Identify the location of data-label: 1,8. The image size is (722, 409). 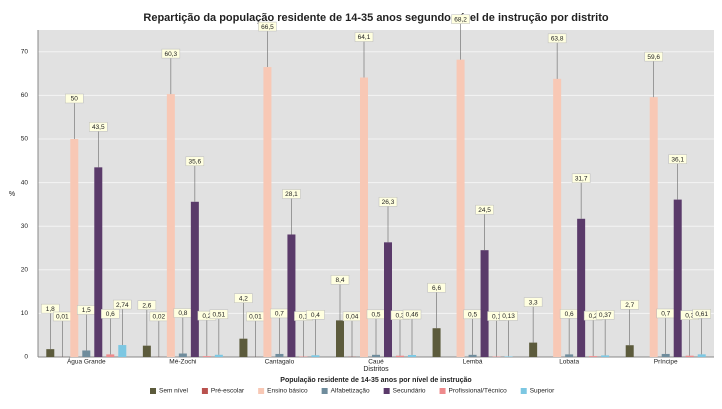
(50, 309).